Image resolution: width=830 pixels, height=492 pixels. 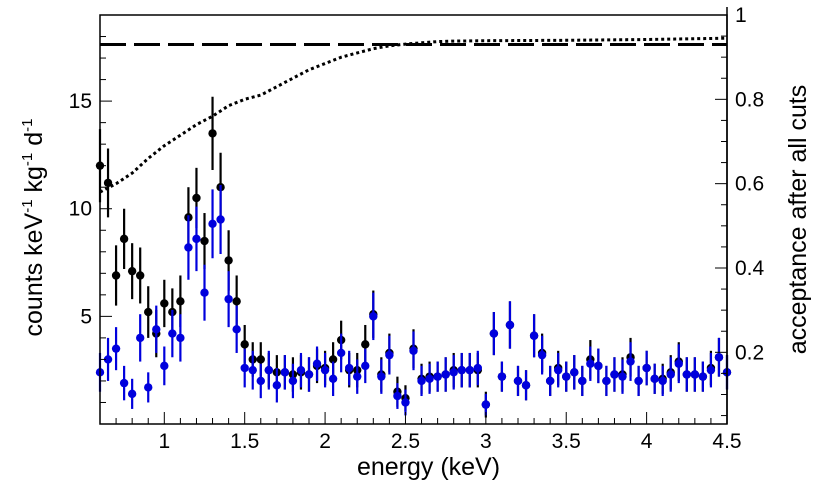 What do you see at coordinates (486, 441) in the screenshot?
I see `x-tick-label: 3` at bounding box center [486, 441].